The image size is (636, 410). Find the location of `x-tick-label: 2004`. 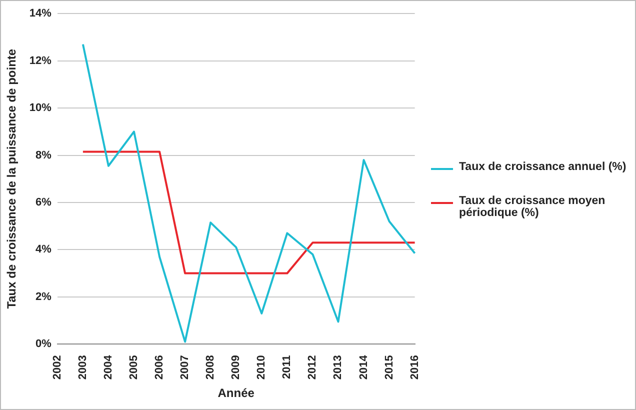

x-tick-label: 2004 is located at coordinates (108, 367).